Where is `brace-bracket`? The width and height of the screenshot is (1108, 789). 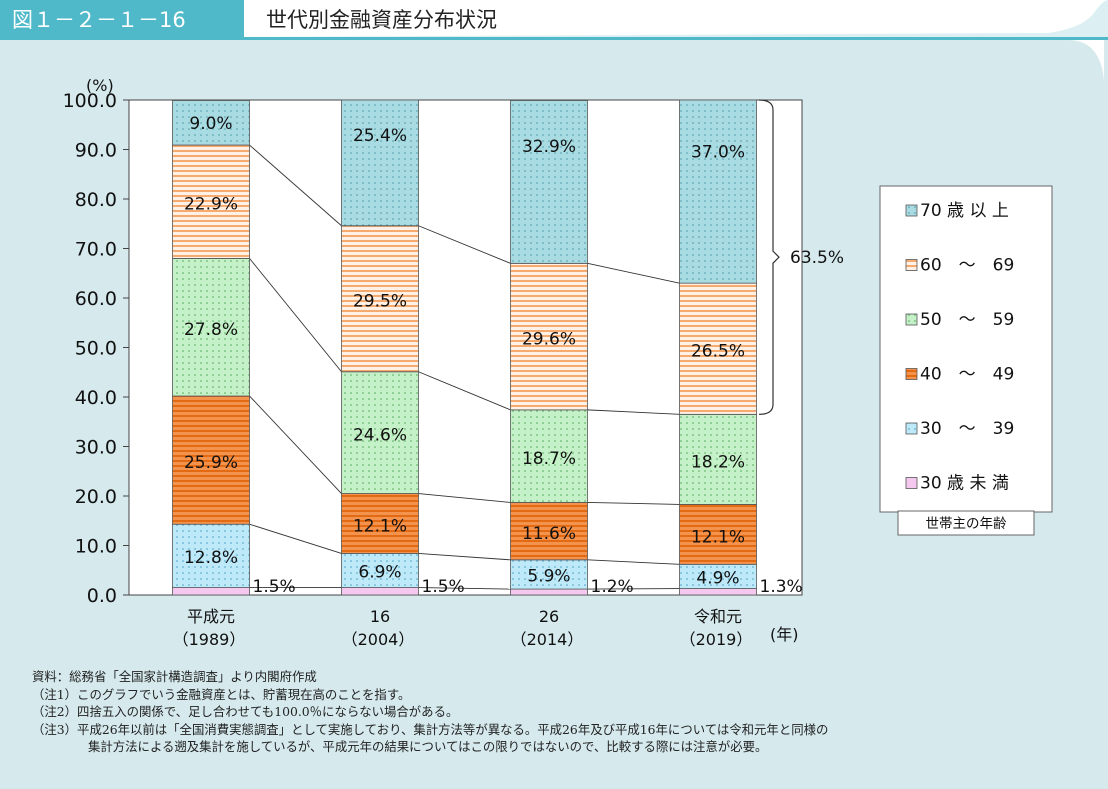 brace-bracket is located at coordinates (769, 257).